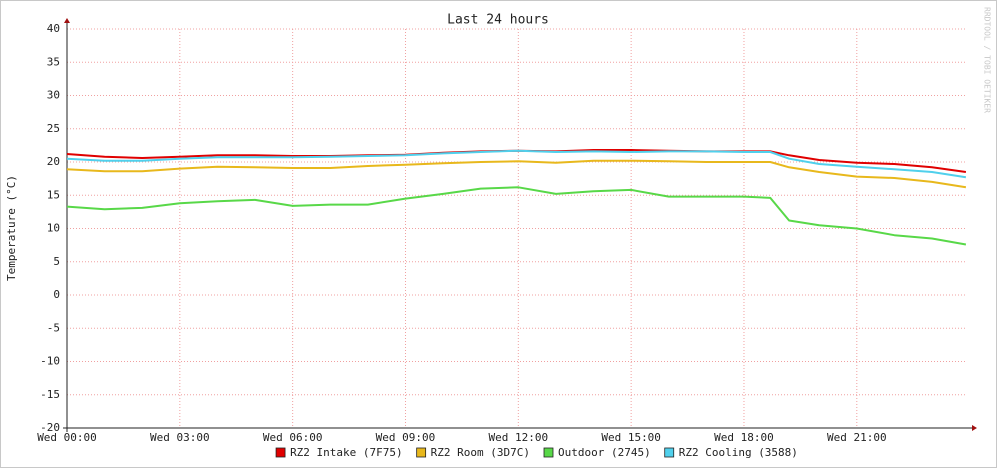 Image resolution: width=997 pixels, height=468 pixels. What do you see at coordinates (53, 61) in the screenshot?
I see `y-tick-label: 35` at bounding box center [53, 61].